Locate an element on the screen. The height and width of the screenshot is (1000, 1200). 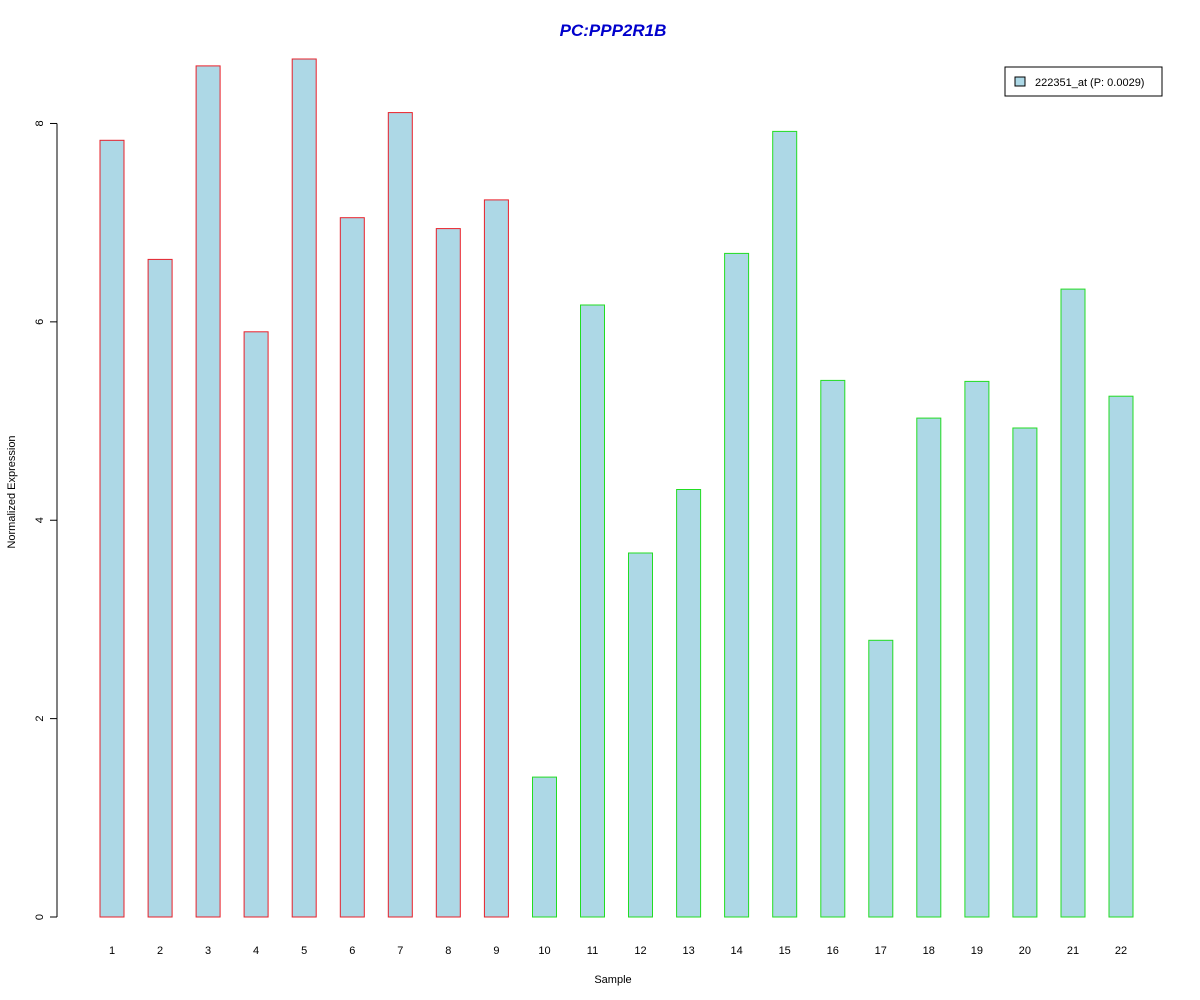
x-tick-label: 14 is located at coordinates (736, 951).